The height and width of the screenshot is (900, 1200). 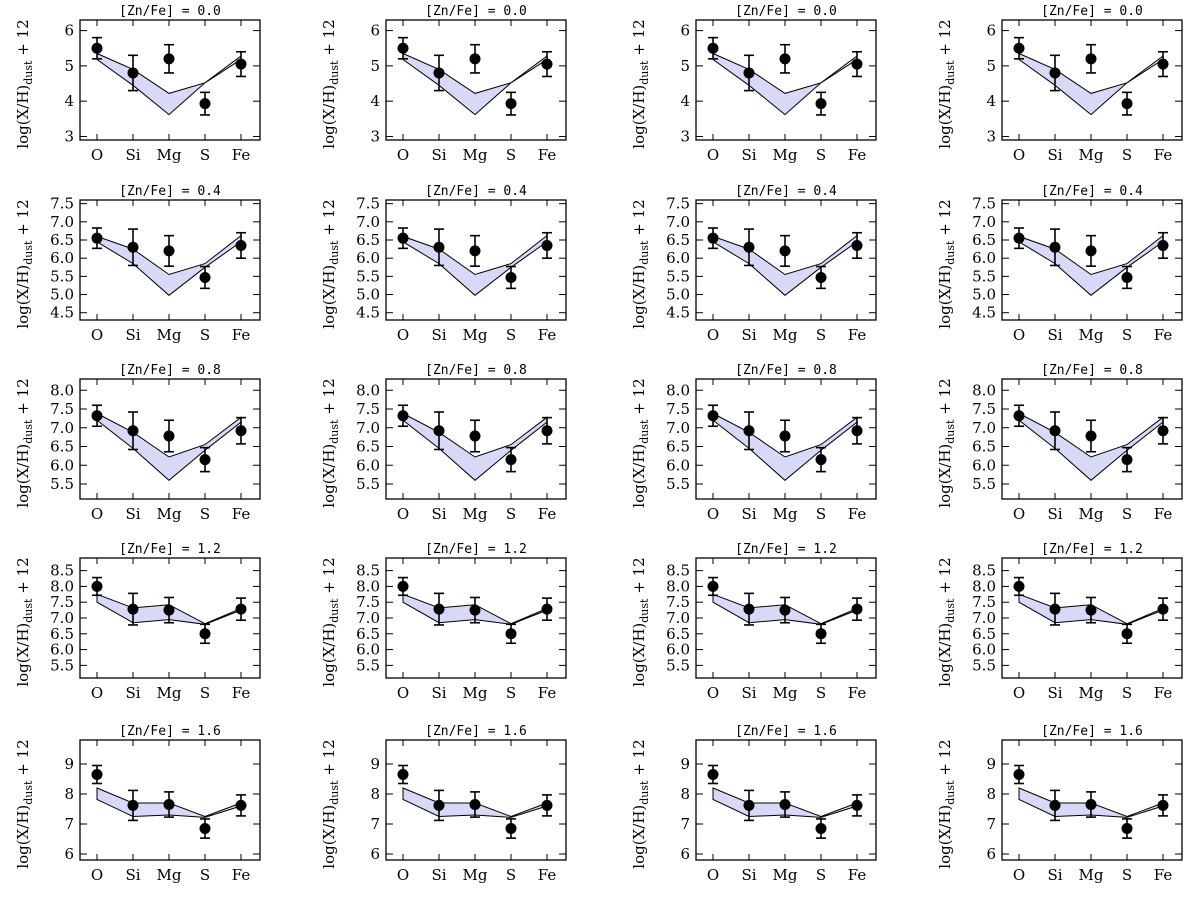 What do you see at coordinates (375, 824) in the screenshot?
I see `y-tick-label: 7` at bounding box center [375, 824].